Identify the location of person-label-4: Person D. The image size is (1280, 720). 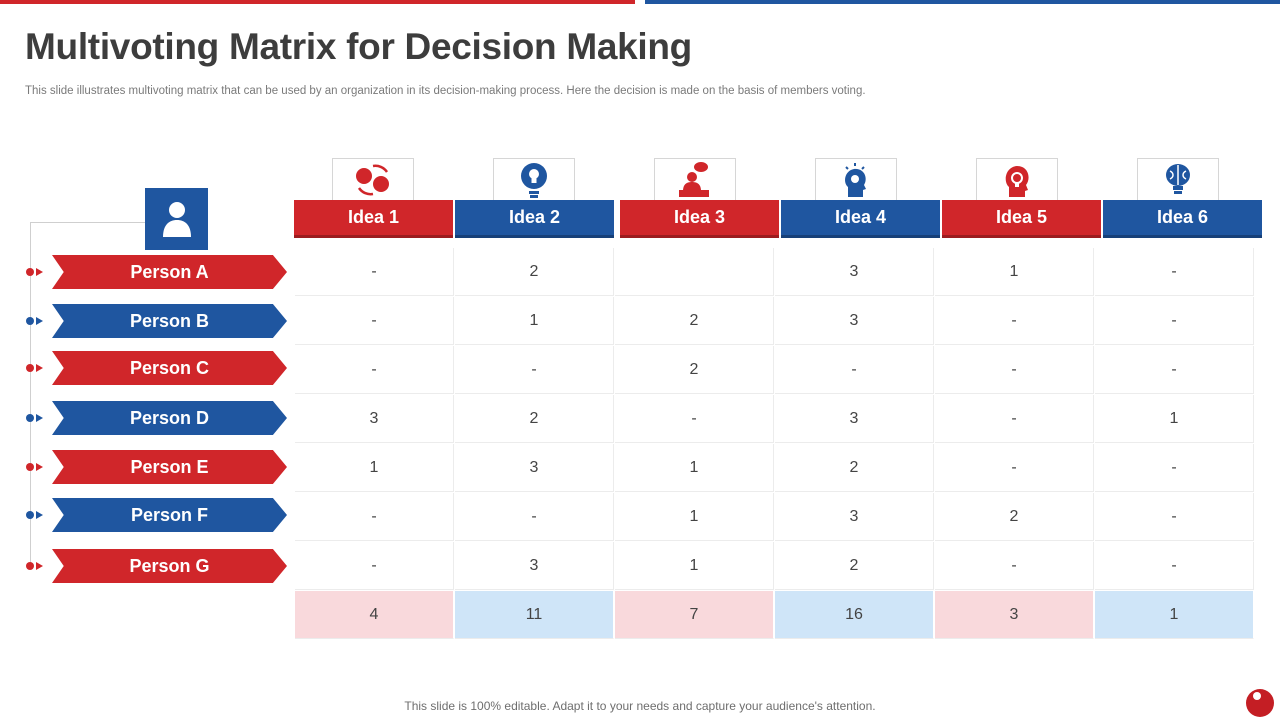
(169, 418).